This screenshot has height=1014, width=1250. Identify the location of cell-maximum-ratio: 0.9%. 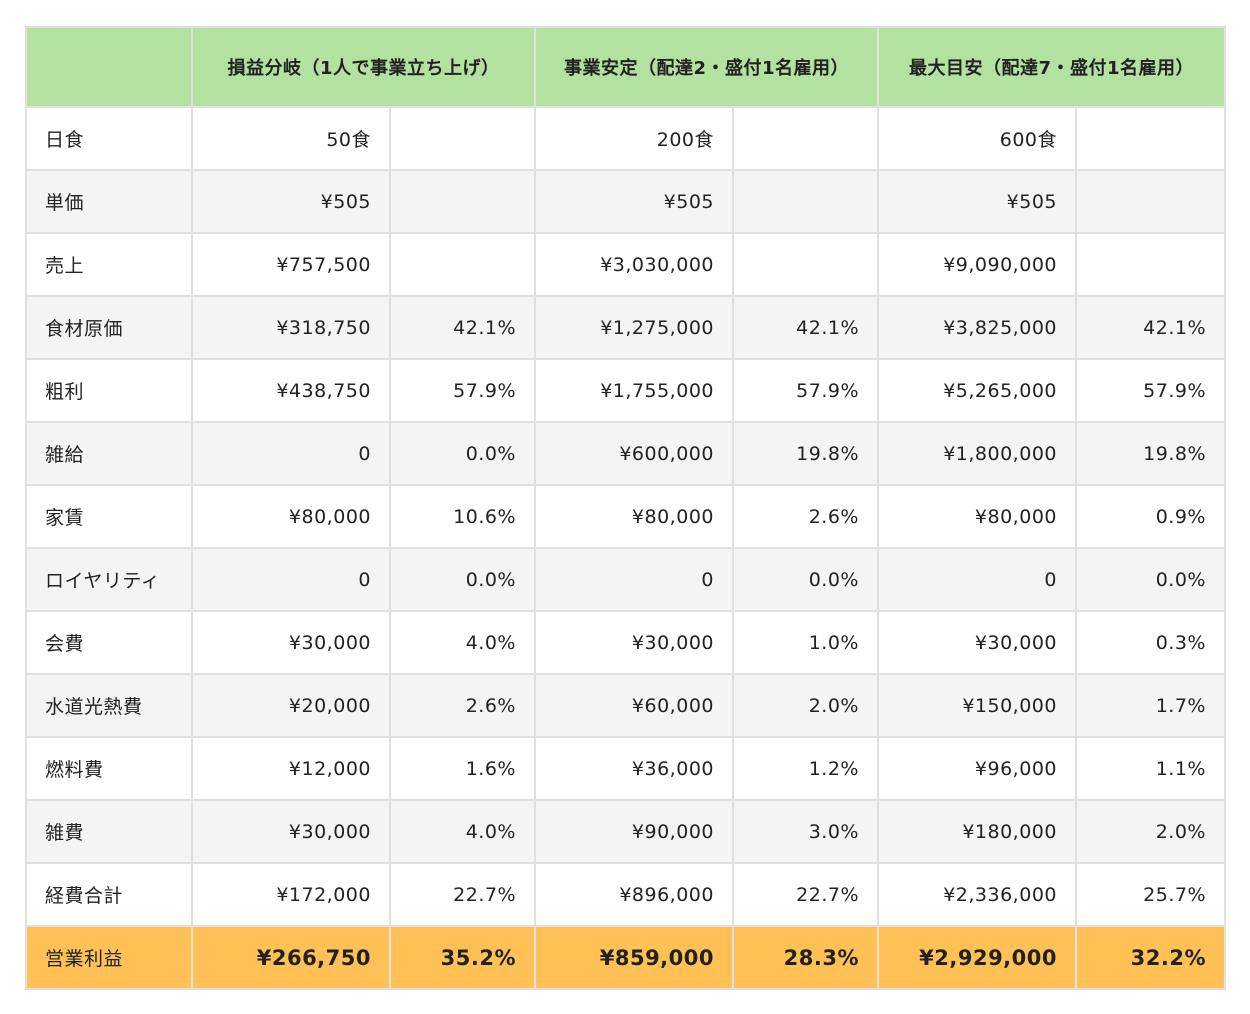
(1150, 516).